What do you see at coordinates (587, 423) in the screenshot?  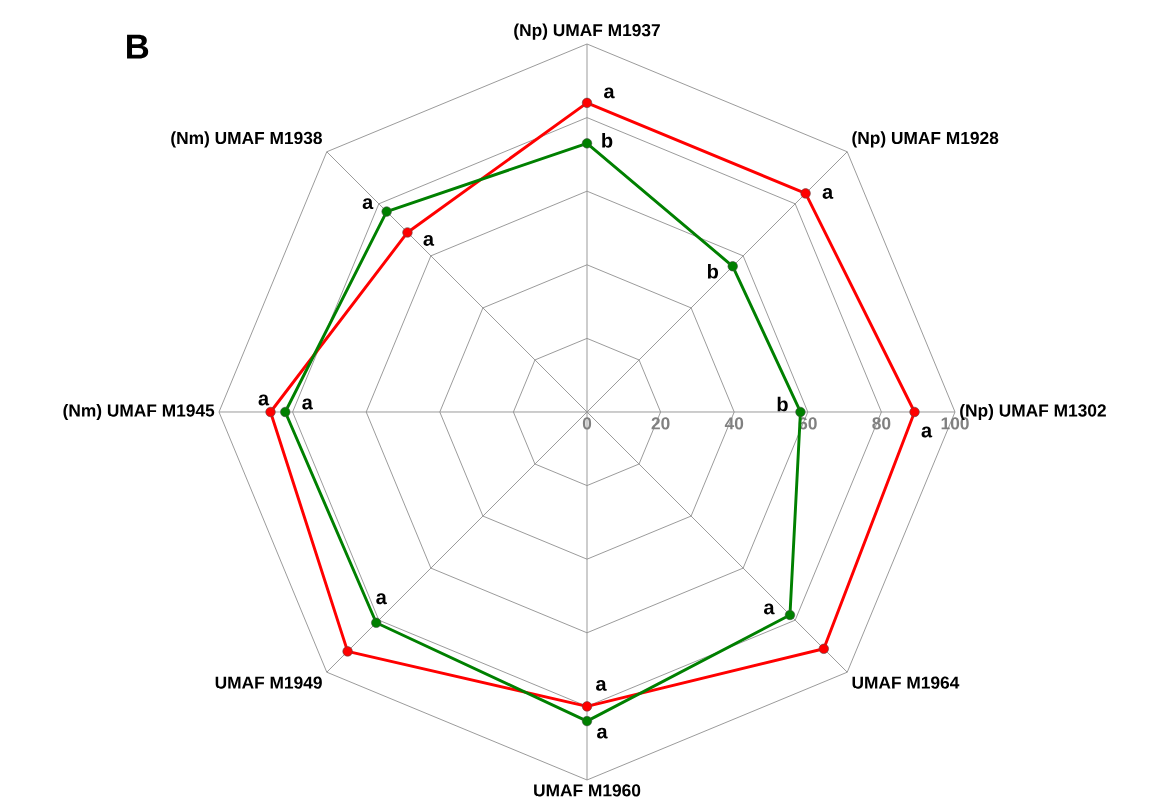 I see `y-tick-label: 0` at bounding box center [587, 423].